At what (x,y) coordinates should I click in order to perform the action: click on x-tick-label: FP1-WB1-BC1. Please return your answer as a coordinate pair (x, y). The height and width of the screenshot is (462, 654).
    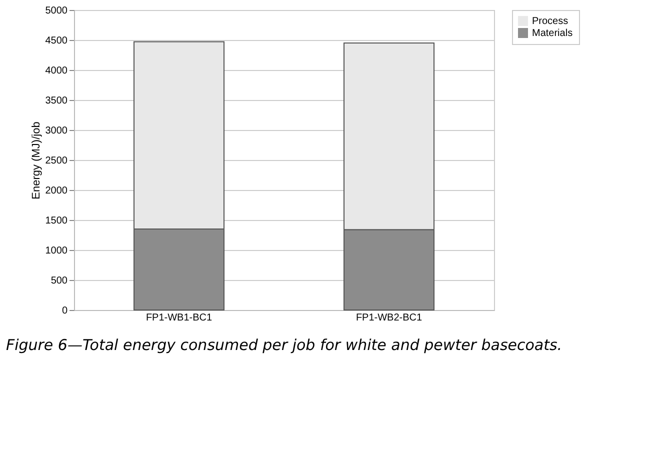
    Looking at the image, I should click on (179, 318).